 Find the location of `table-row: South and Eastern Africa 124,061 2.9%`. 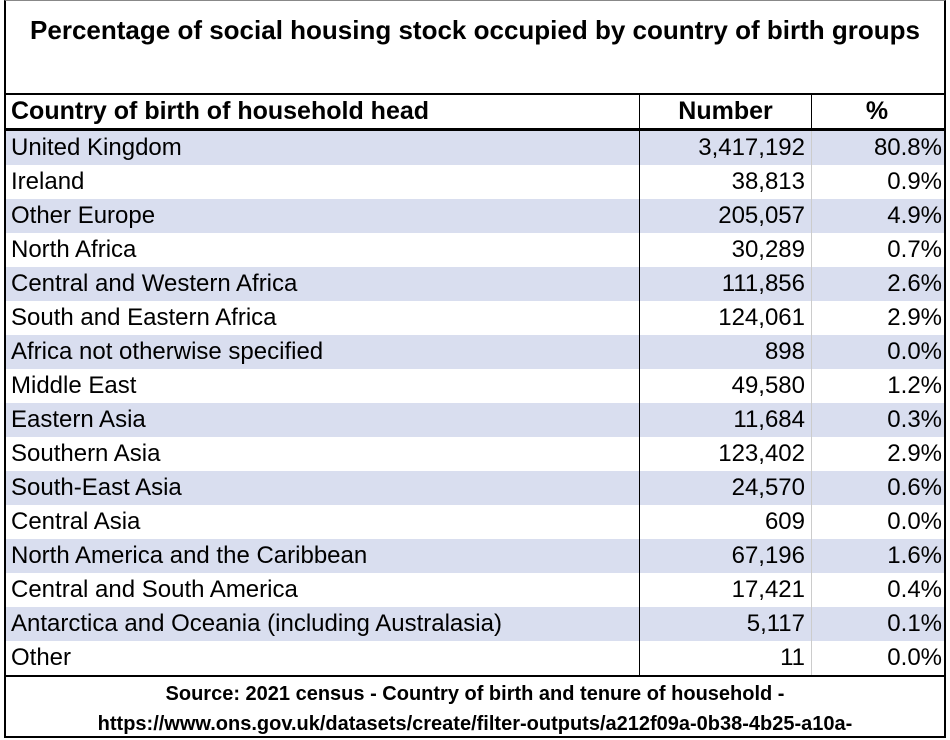

table-row: South and Eastern Africa 124,061 2.9% is located at coordinates (475, 318).